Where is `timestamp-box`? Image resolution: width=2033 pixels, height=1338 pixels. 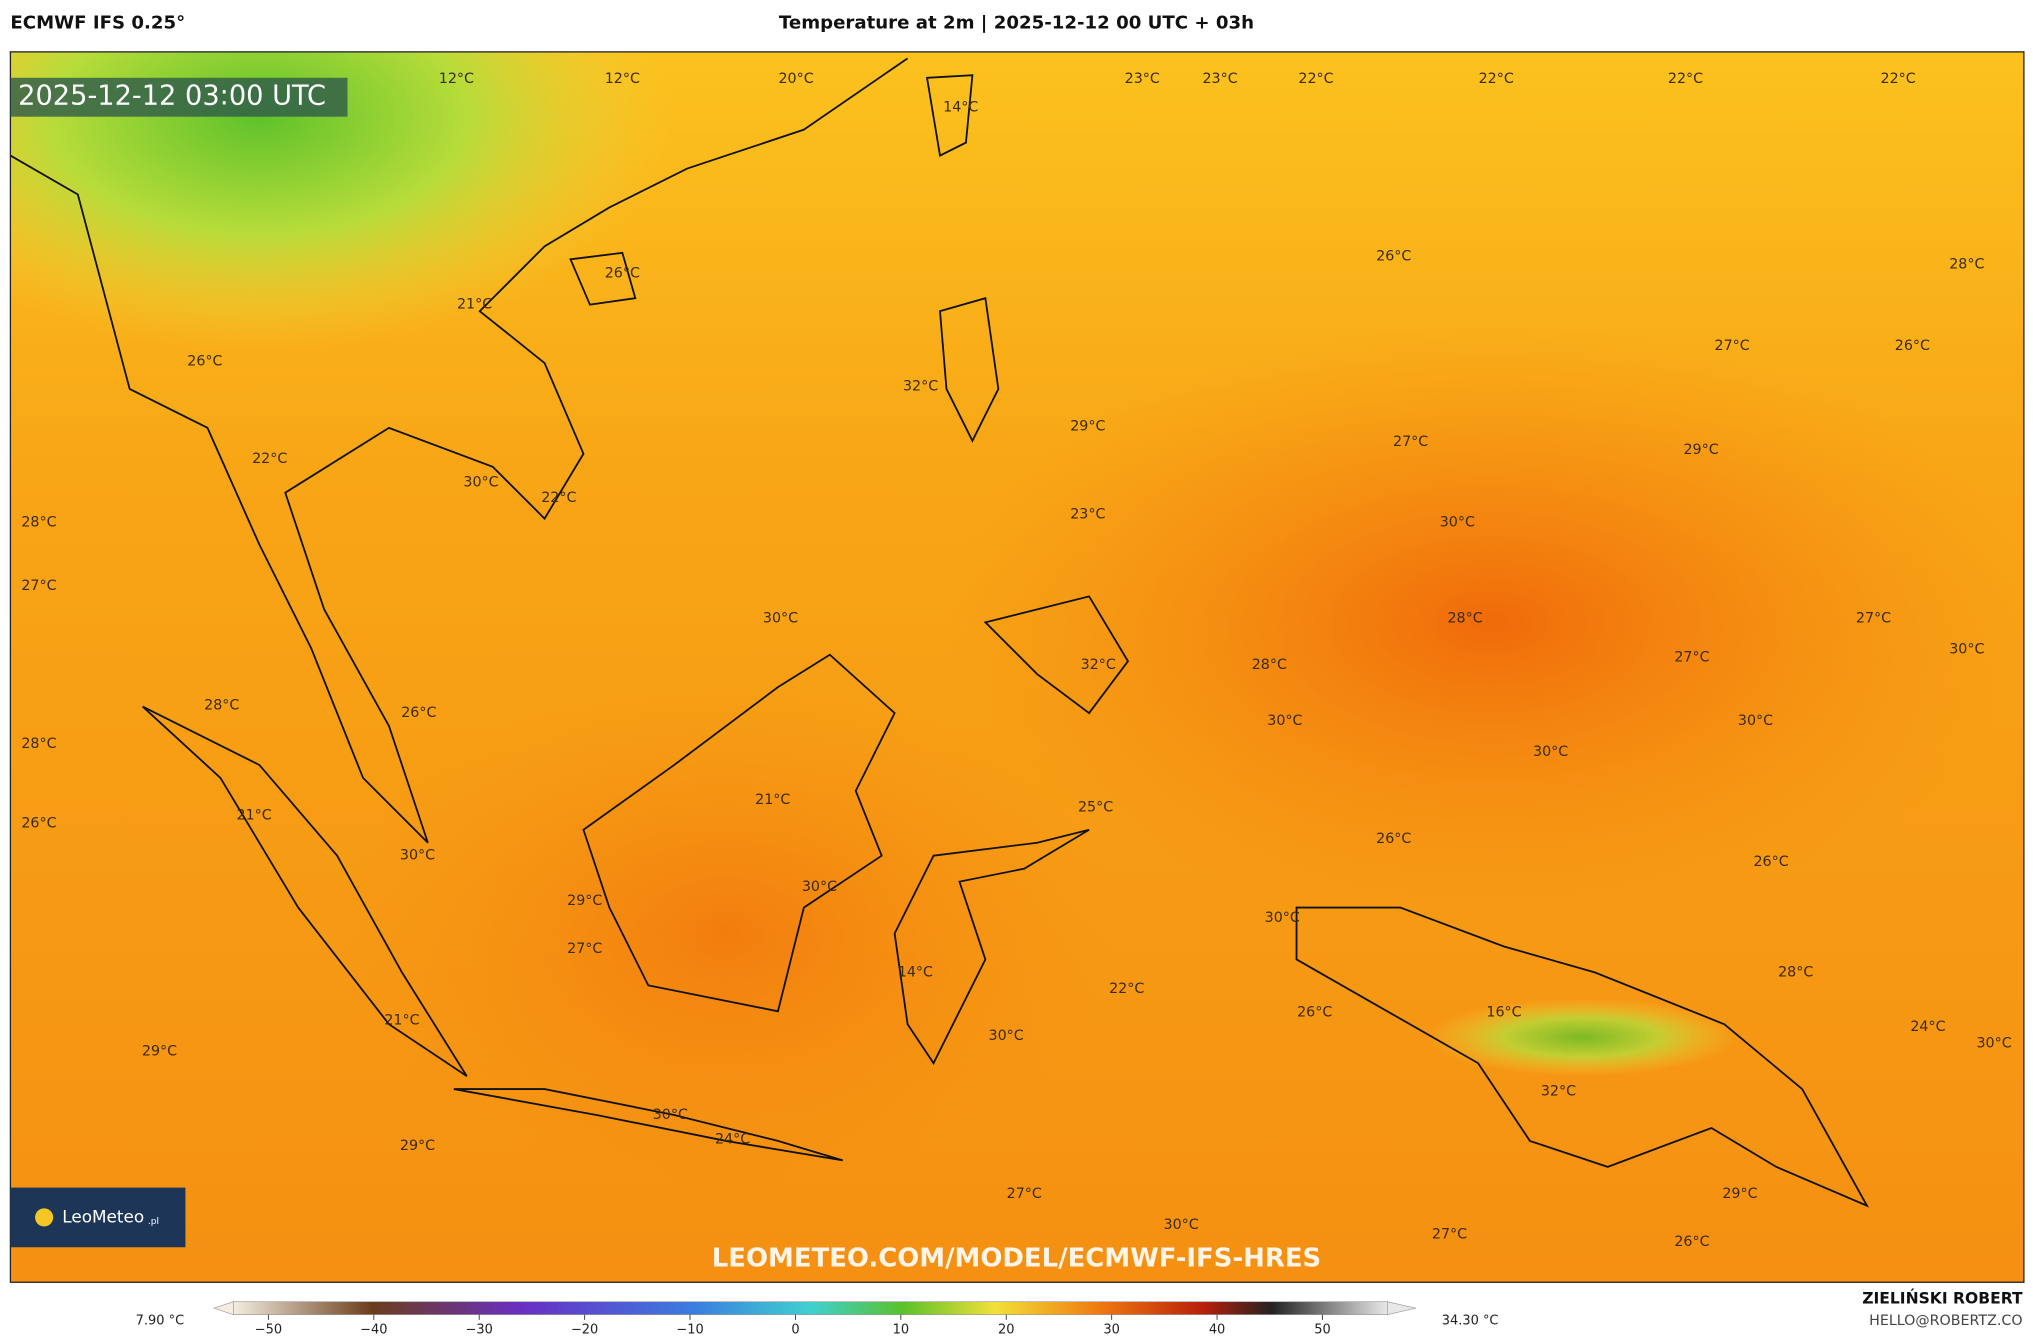 timestamp-box is located at coordinates (179, 97).